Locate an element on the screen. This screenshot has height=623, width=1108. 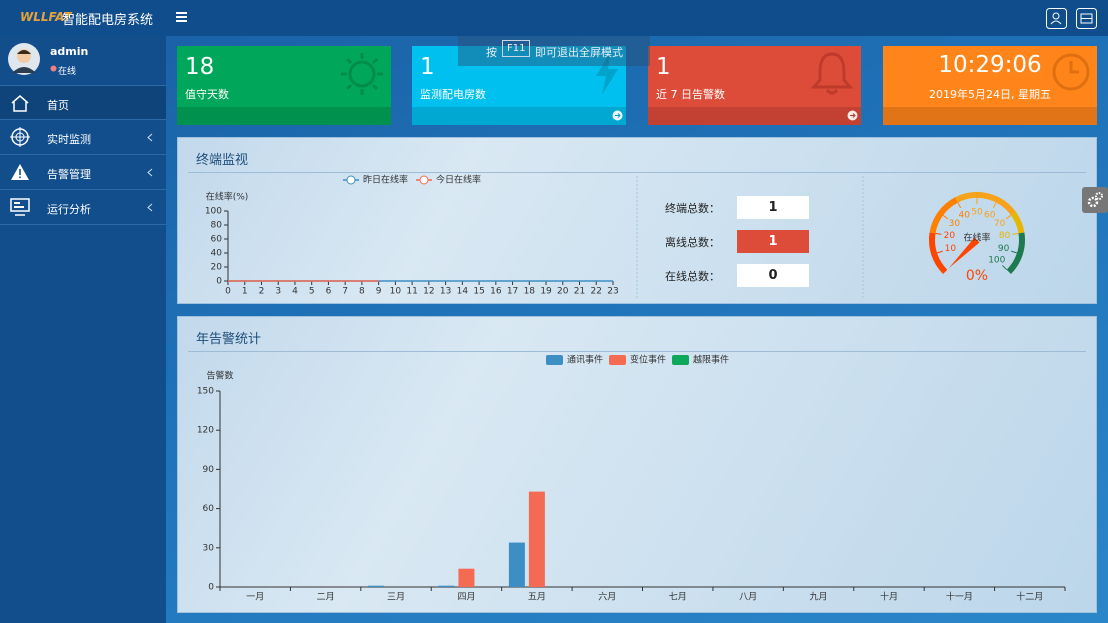
status-dot is located at coordinates (53, 68).